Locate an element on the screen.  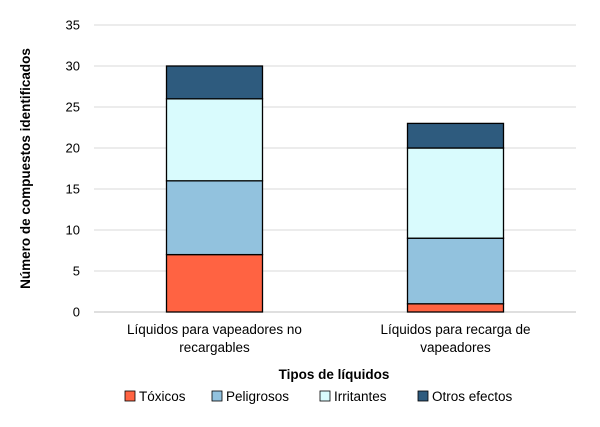
legend: Tóxicos Peligrosos Irritantes Otros efectos is located at coordinates (318, 396).